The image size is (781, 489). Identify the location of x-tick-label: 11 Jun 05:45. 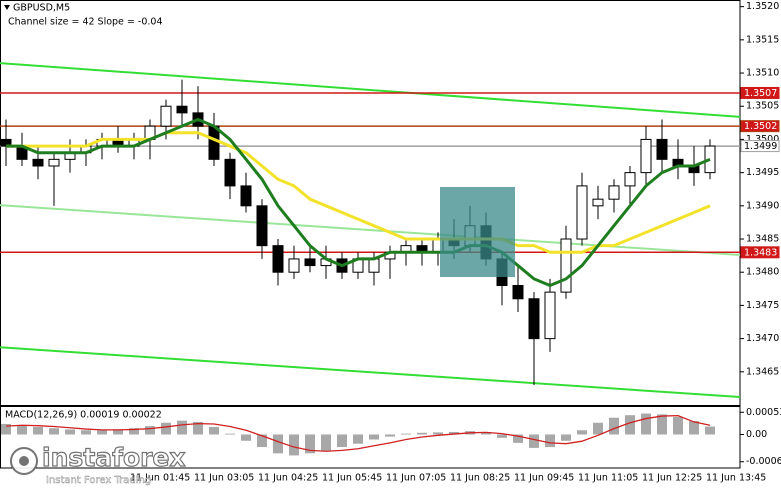
(352, 478).